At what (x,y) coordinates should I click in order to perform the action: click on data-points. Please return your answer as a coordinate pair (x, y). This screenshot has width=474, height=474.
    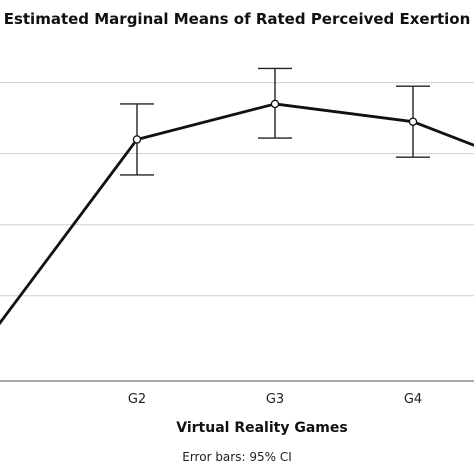
    Looking at the image, I should click on (275, 121).